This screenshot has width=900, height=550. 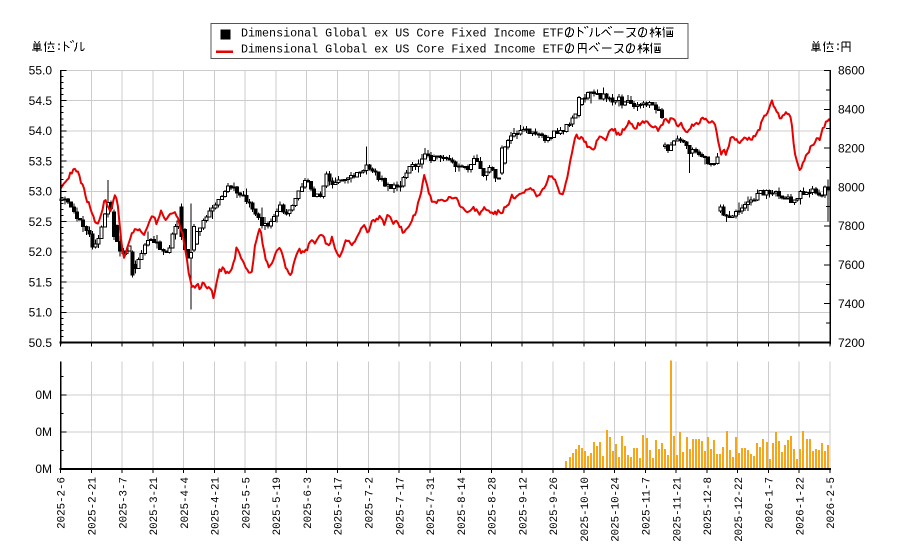 What do you see at coordinates (851, 187) in the screenshot?
I see `svg-text: 8000` at bounding box center [851, 187].